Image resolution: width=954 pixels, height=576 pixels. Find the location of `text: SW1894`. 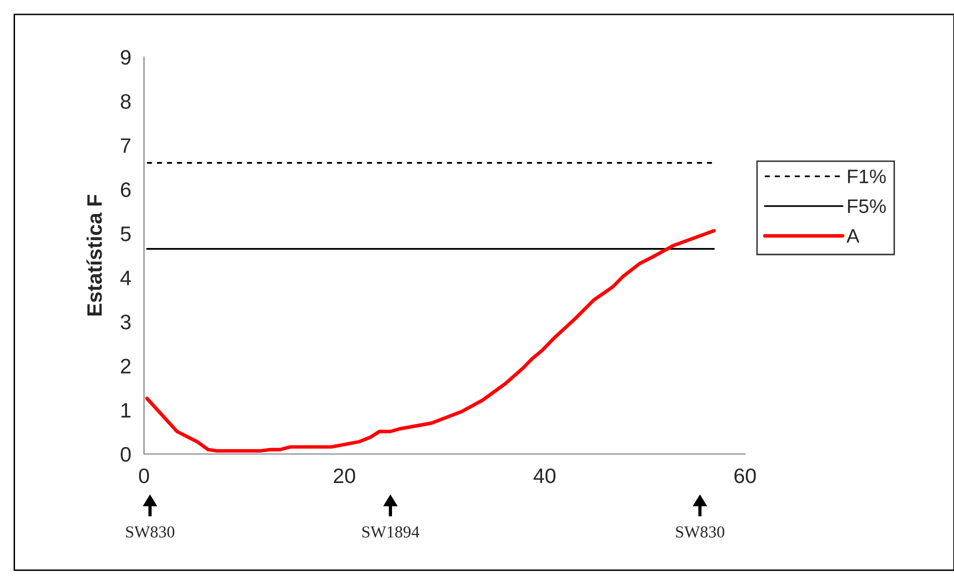

text: SW1894 is located at coordinates (391, 532).